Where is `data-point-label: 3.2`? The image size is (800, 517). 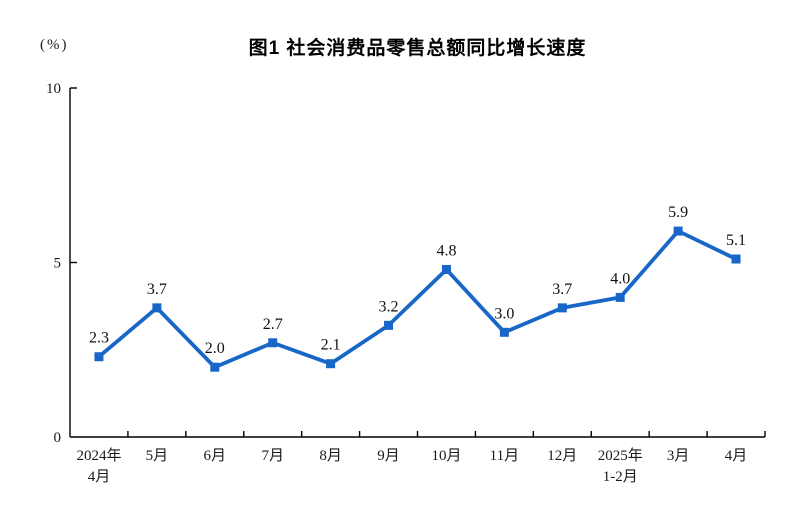 data-point-label: 3.2 is located at coordinates (389, 306).